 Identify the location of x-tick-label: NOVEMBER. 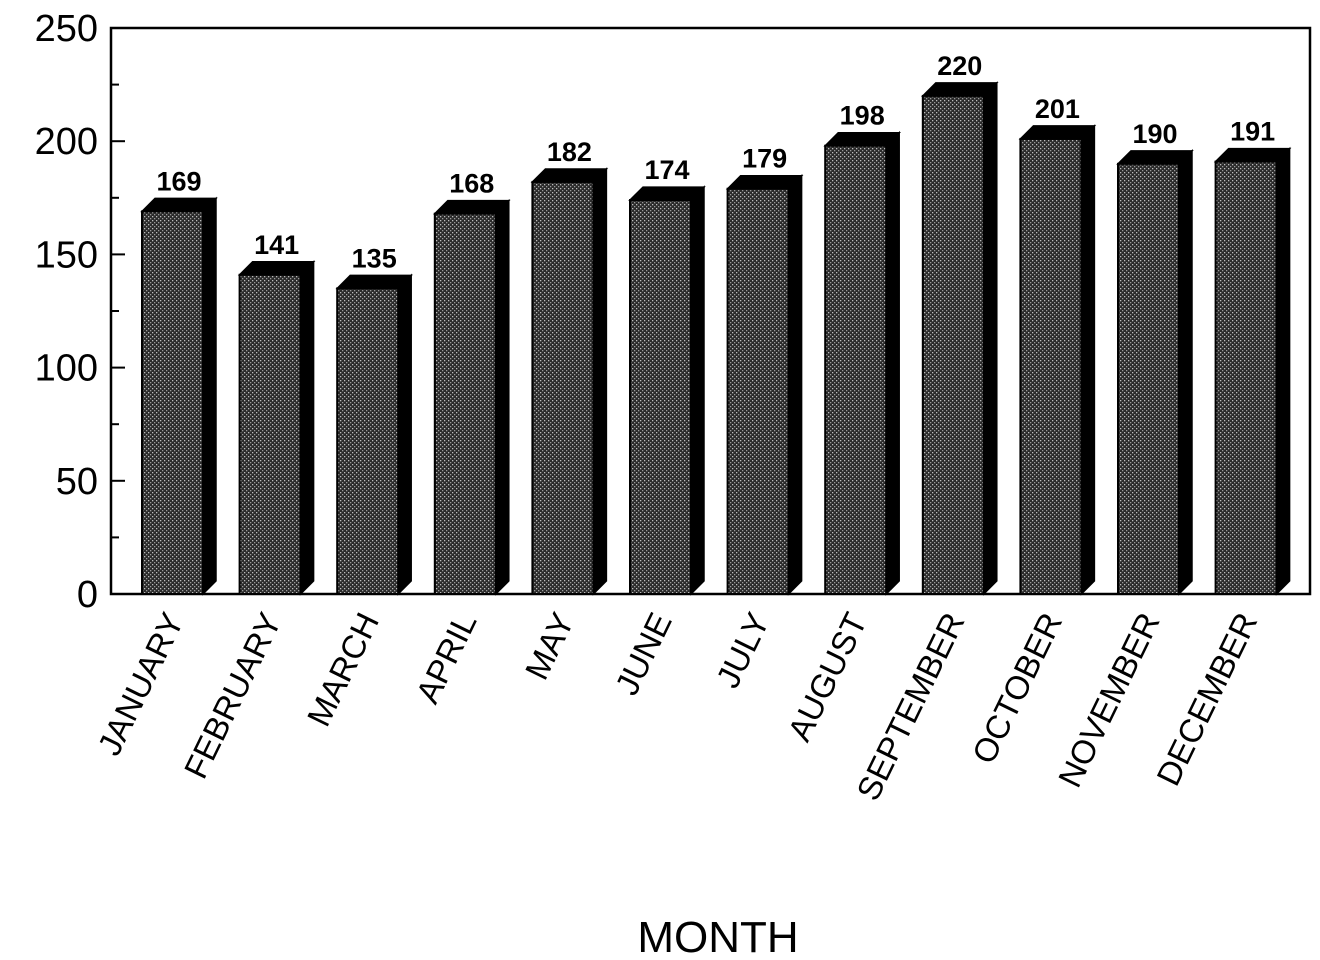
(1109, 700).